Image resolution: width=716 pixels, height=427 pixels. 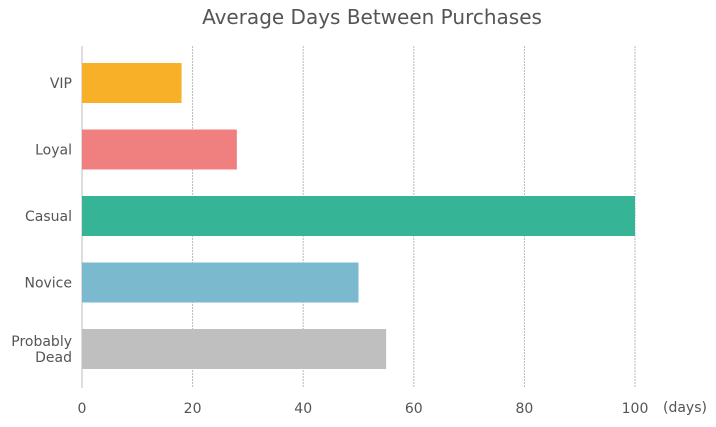 I want to click on x-axis-unit-label: (days), so click(x=685, y=408).